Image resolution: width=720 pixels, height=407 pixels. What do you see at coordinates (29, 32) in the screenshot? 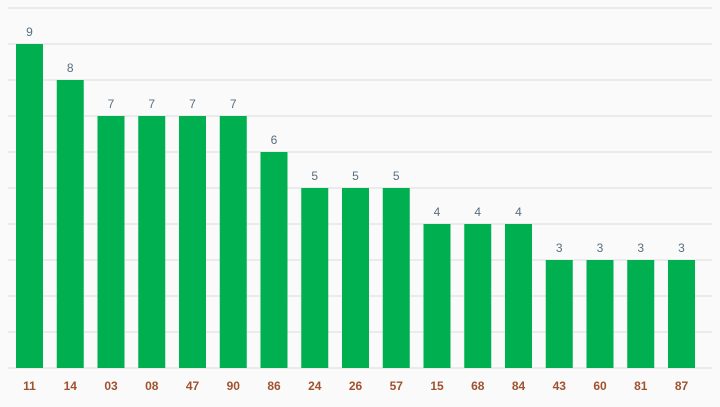
I see `value-label-11: 9` at bounding box center [29, 32].